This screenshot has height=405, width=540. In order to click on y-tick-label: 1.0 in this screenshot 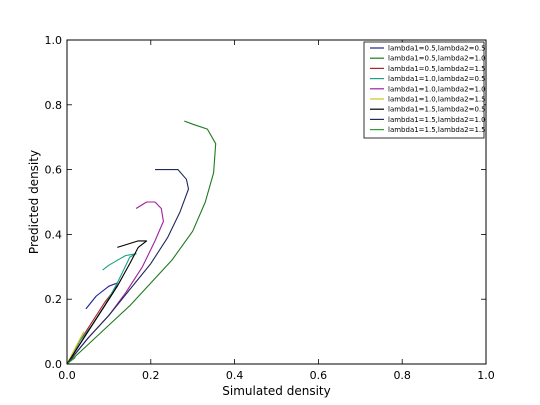, I will do `click(54, 40)`.